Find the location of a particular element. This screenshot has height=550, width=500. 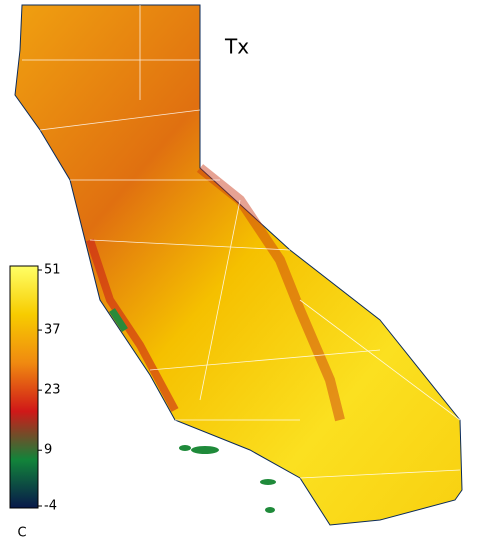

colorbar-tick-label: 23 is located at coordinates (52, 390).